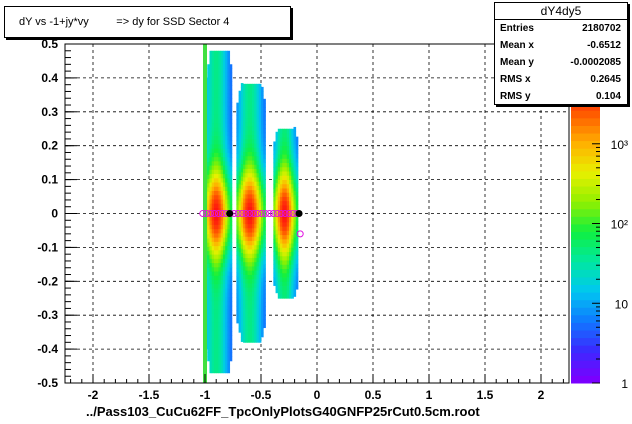 This screenshot has height=424, width=632. What do you see at coordinates (585, 220) in the screenshot?
I see `palette-cell` at bounding box center [585, 220].